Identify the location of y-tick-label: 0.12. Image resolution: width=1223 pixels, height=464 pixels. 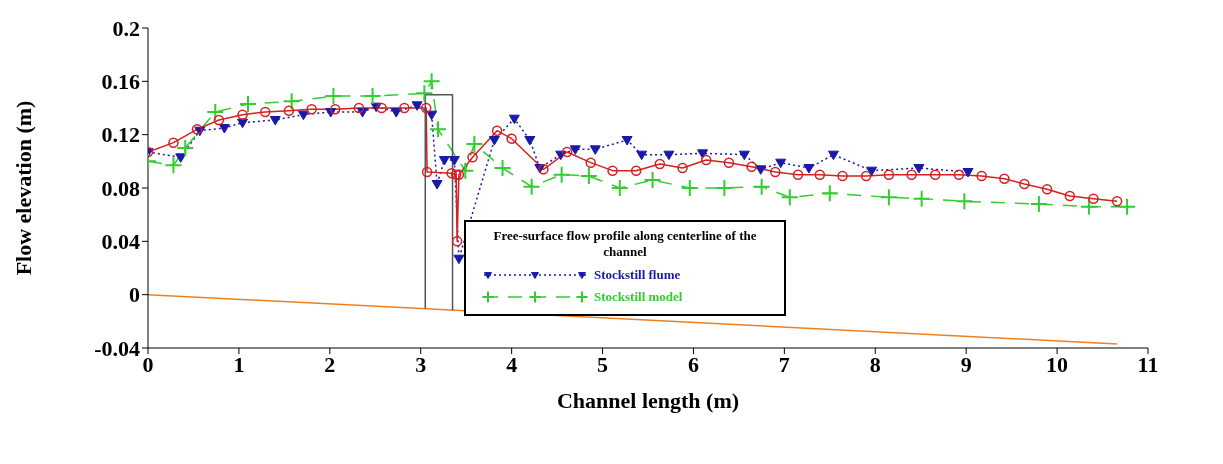
(120, 135).